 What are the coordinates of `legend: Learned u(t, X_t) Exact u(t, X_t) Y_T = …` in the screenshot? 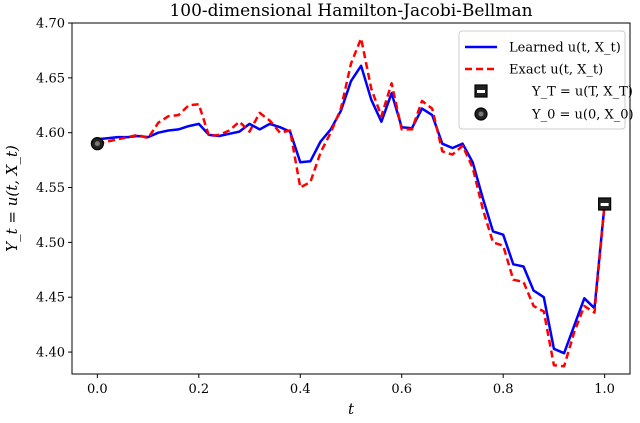 It's located at (546, 80).